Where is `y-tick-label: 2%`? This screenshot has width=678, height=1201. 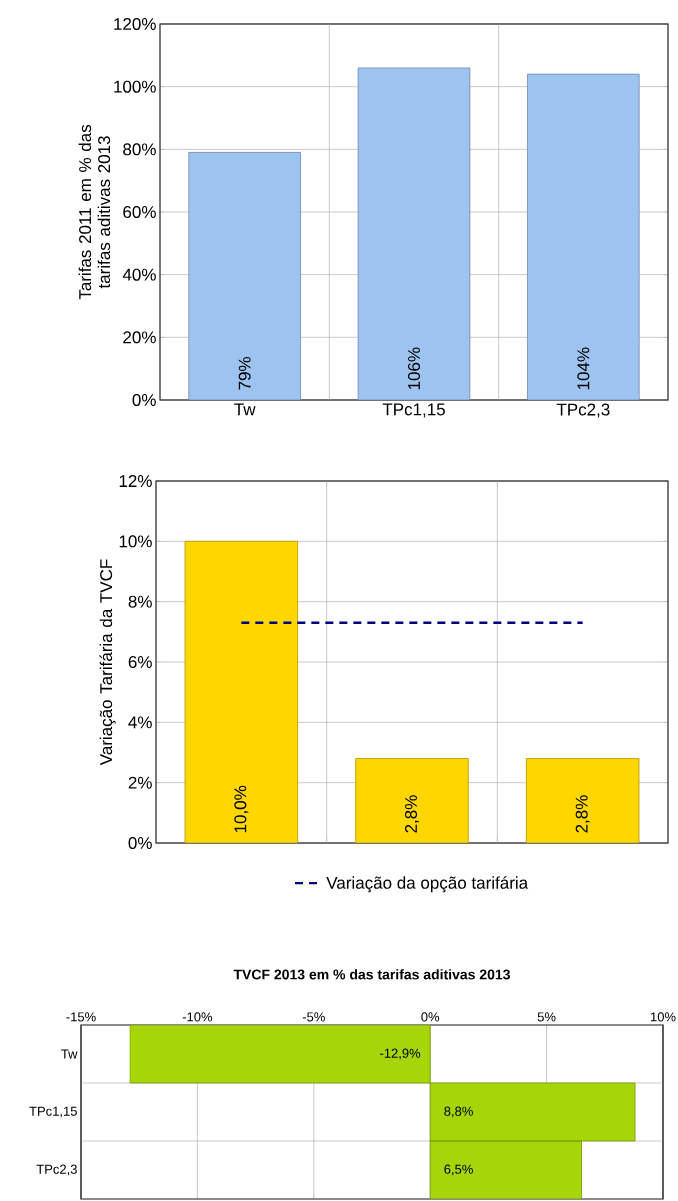
y-tick-label: 2% is located at coordinates (140, 782).